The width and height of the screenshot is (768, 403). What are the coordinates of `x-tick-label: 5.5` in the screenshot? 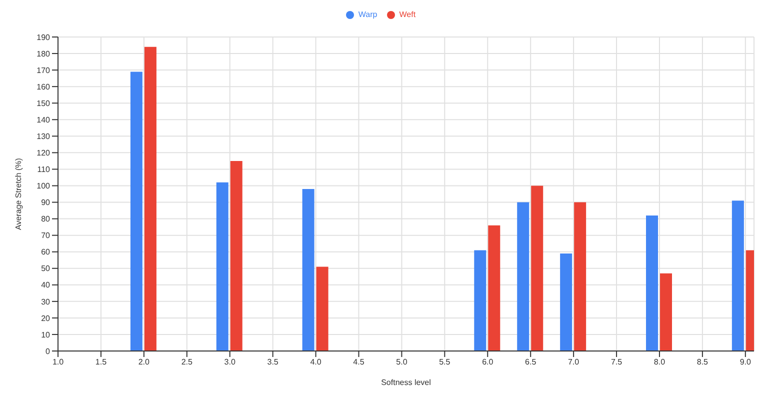 It's located at (445, 362).